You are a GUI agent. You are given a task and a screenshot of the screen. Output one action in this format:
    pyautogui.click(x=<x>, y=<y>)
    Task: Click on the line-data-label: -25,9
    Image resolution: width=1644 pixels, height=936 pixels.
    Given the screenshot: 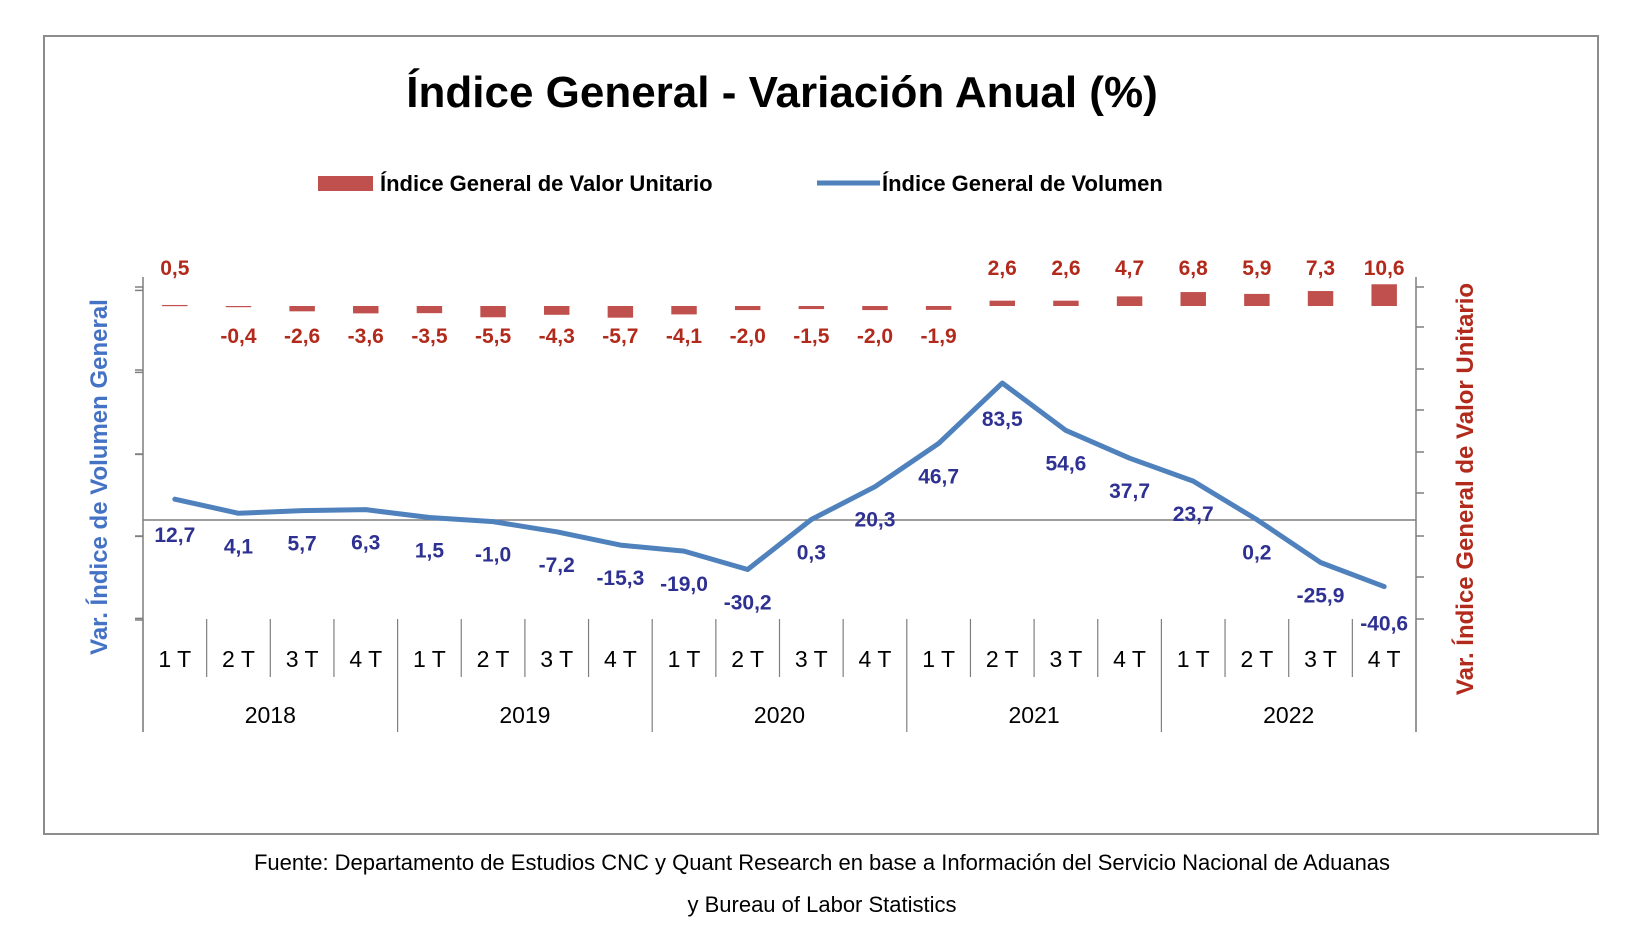 What is the action you would take?
    pyautogui.click(x=1321, y=595)
    